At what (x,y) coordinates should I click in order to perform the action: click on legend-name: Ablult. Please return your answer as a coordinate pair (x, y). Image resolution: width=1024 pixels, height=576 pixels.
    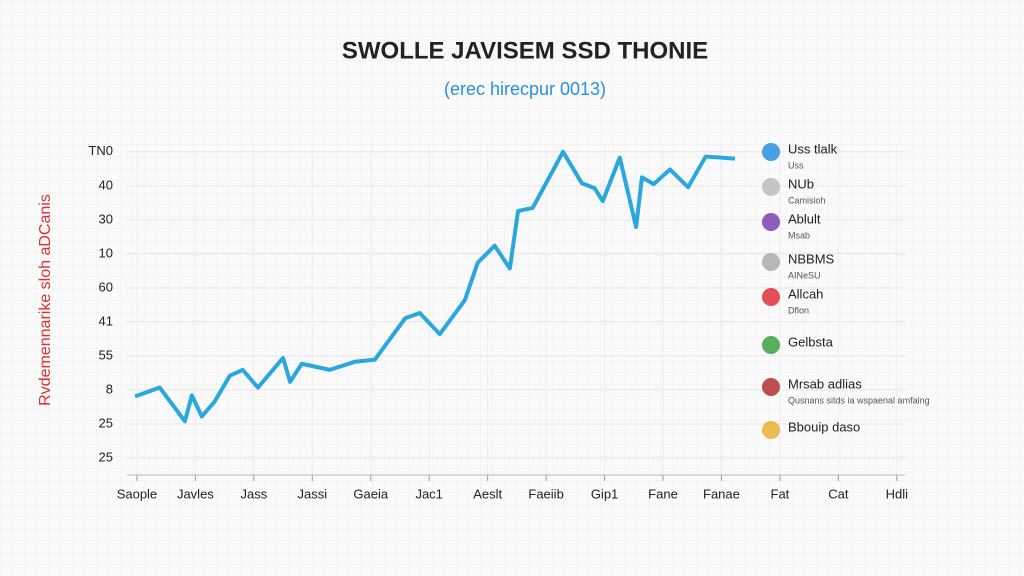
    Looking at the image, I should click on (804, 218).